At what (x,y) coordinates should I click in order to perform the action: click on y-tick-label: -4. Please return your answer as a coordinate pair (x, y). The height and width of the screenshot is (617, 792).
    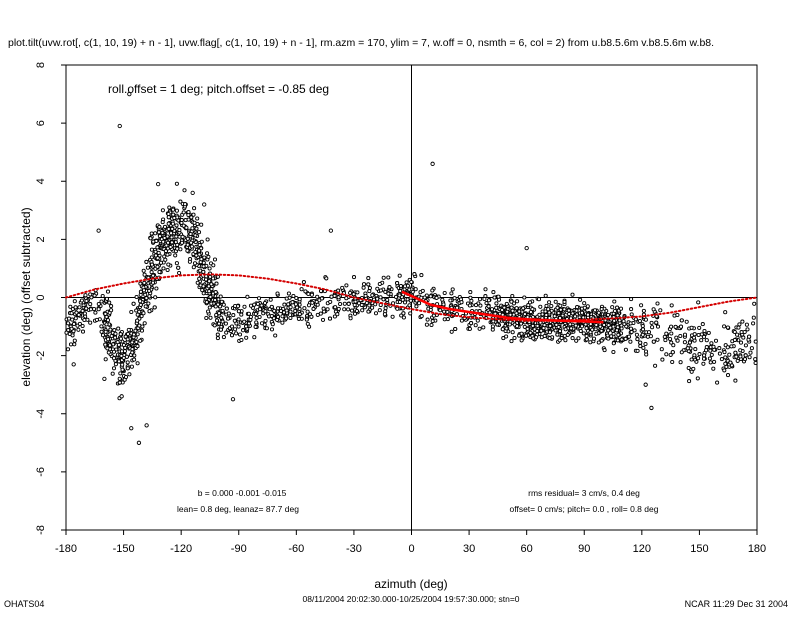
    Looking at the image, I should click on (41, 414).